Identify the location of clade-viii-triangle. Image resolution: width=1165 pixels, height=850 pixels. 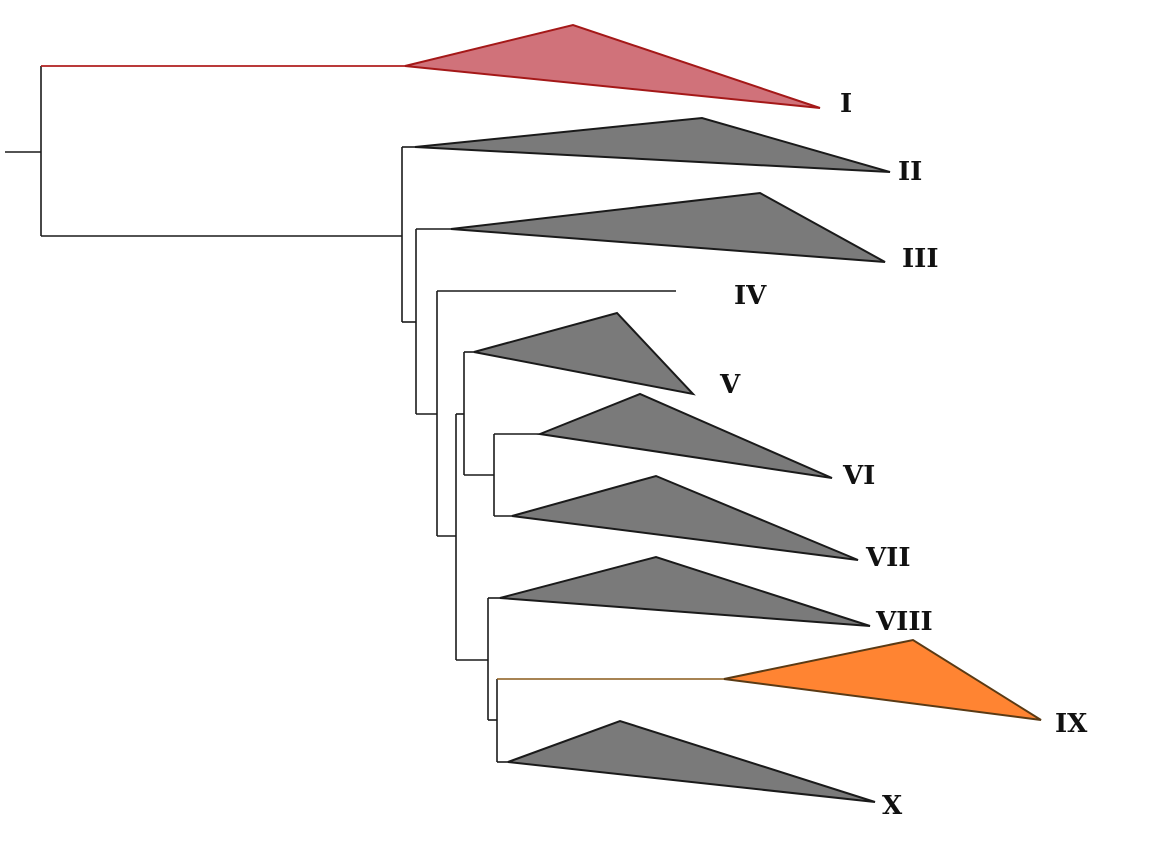
(685, 591).